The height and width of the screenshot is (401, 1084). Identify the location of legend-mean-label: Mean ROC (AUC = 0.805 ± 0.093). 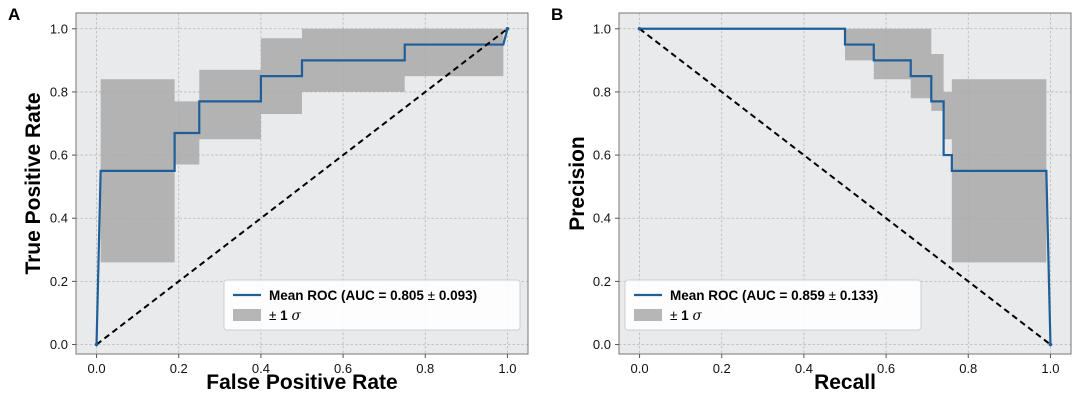
(373, 295).